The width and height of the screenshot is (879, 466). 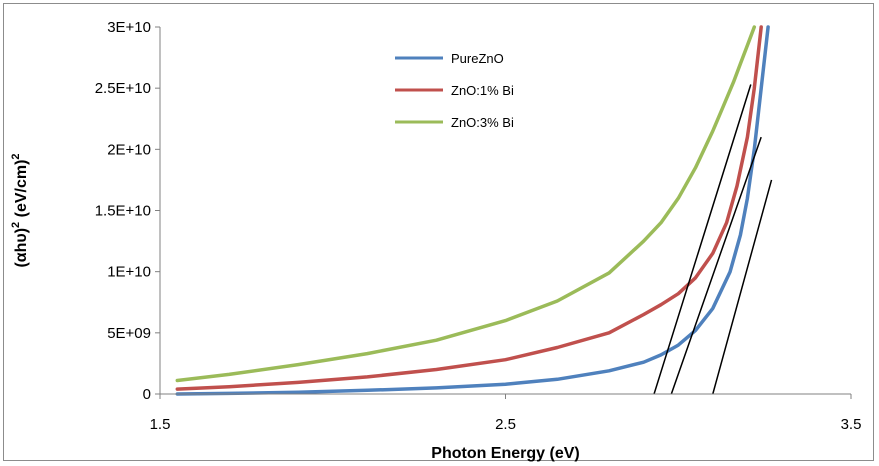 What do you see at coordinates (123, 88) in the screenshot?
I see `y-tick-label: 2.5E+10` at bounding box center [123, 88].